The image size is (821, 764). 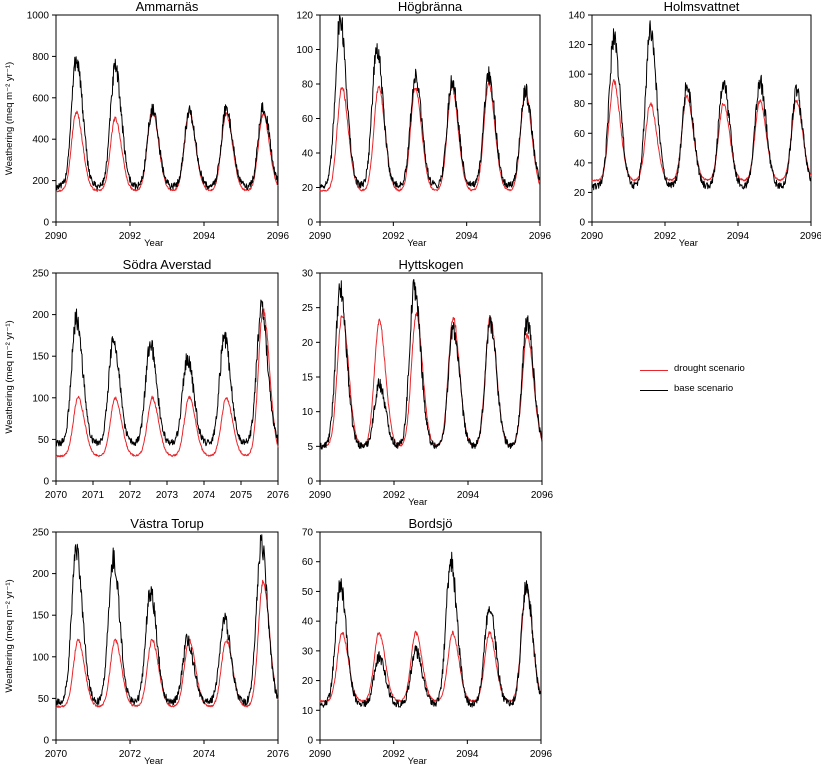 I want to click on y-tick-label: 140, so click(x=576, y=16).